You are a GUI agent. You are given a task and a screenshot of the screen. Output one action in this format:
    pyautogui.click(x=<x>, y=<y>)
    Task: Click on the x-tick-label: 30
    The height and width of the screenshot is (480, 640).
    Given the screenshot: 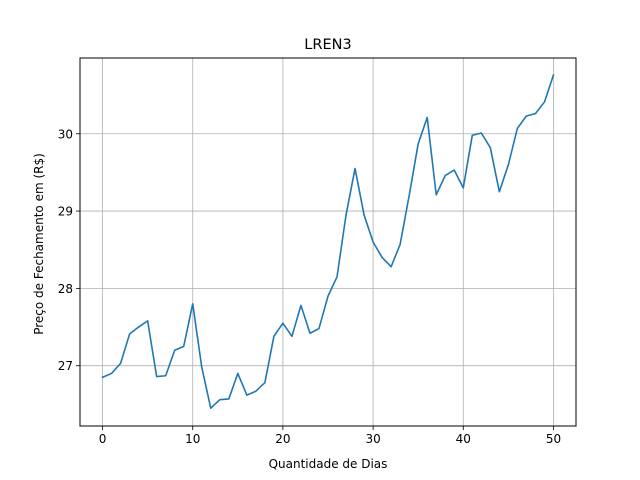 What is the action you would take?
    pyautogui.click(x=372, y=439)
    